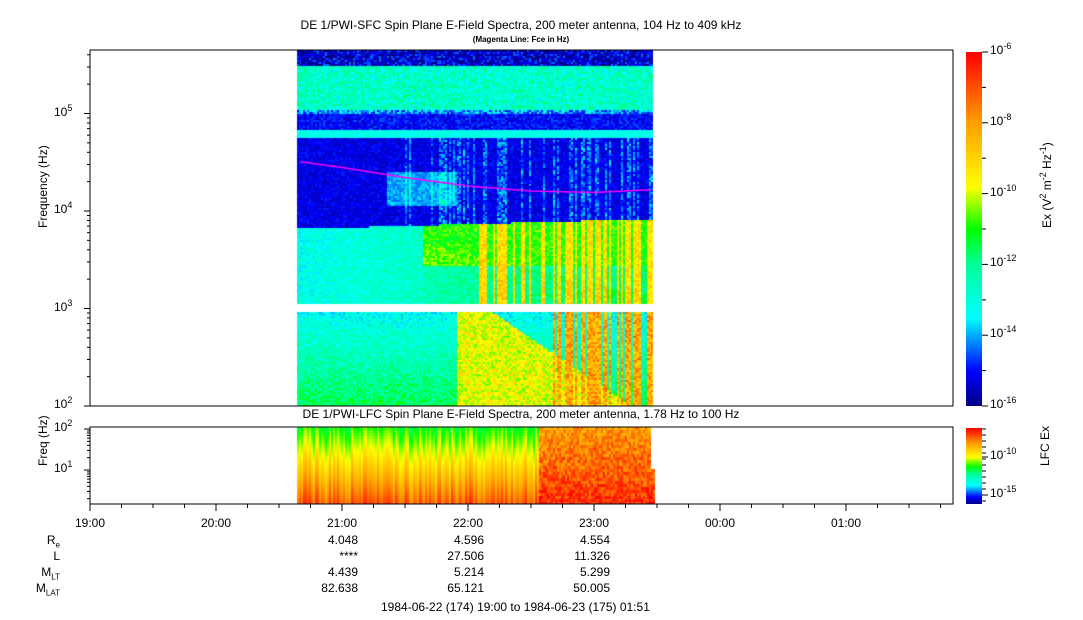 This screenshot has height=620, width=1083. Describe the element at coordinates (339, 588) in the screenshot. I see `ephemeris-value: 82.638` at that location.